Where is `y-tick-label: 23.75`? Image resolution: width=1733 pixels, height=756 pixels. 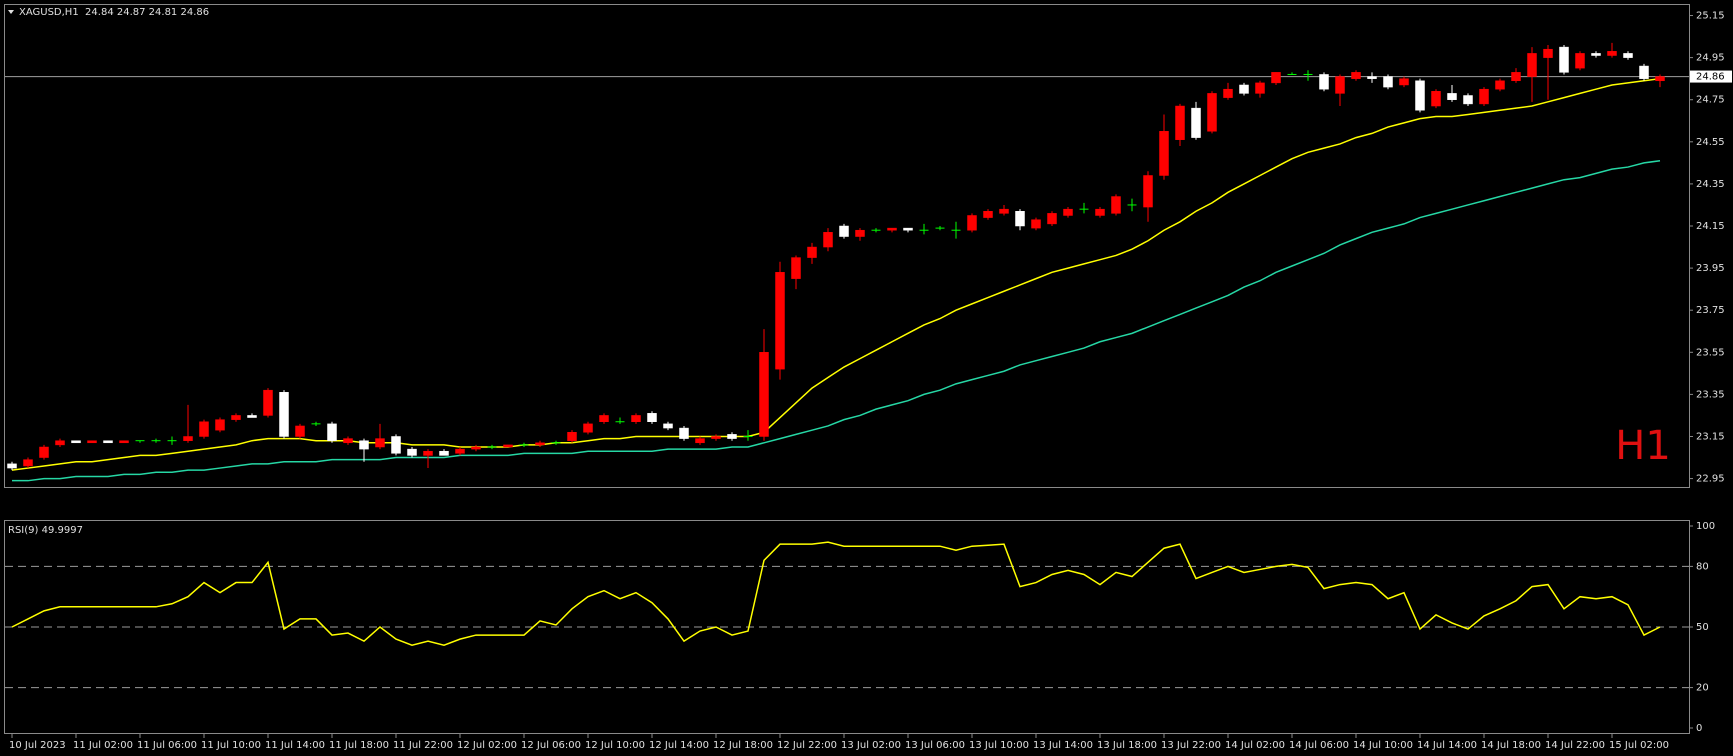
y-tick-label: 23.75 is located at coordinates (1710, 310).